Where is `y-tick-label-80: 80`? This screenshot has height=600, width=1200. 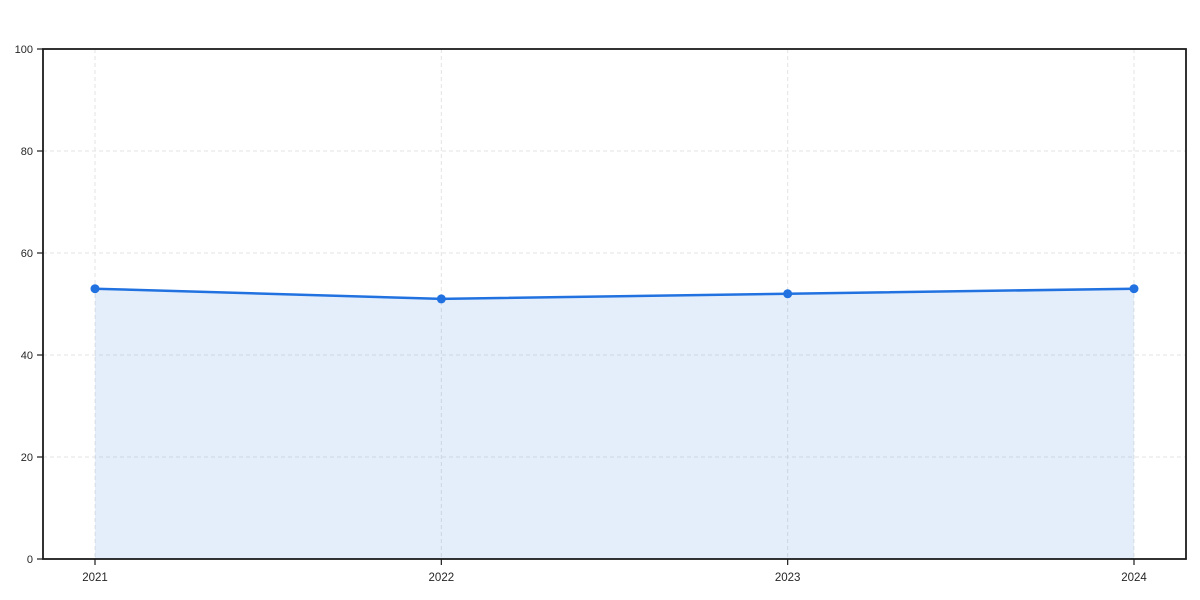 y-tick-label-80: 80 is located at coordinates (27, 152).